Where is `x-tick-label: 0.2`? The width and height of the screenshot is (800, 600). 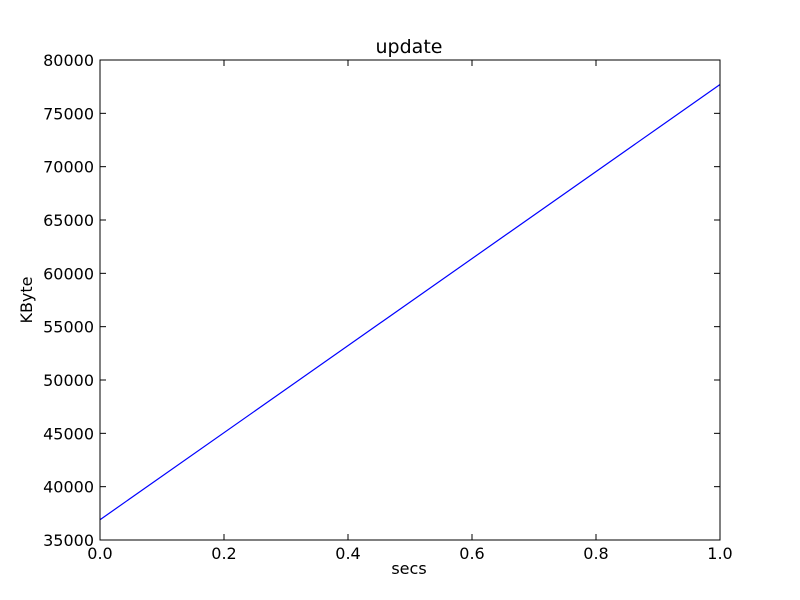 x-tick-label: 0.2 is located at coordinates (223, 553).